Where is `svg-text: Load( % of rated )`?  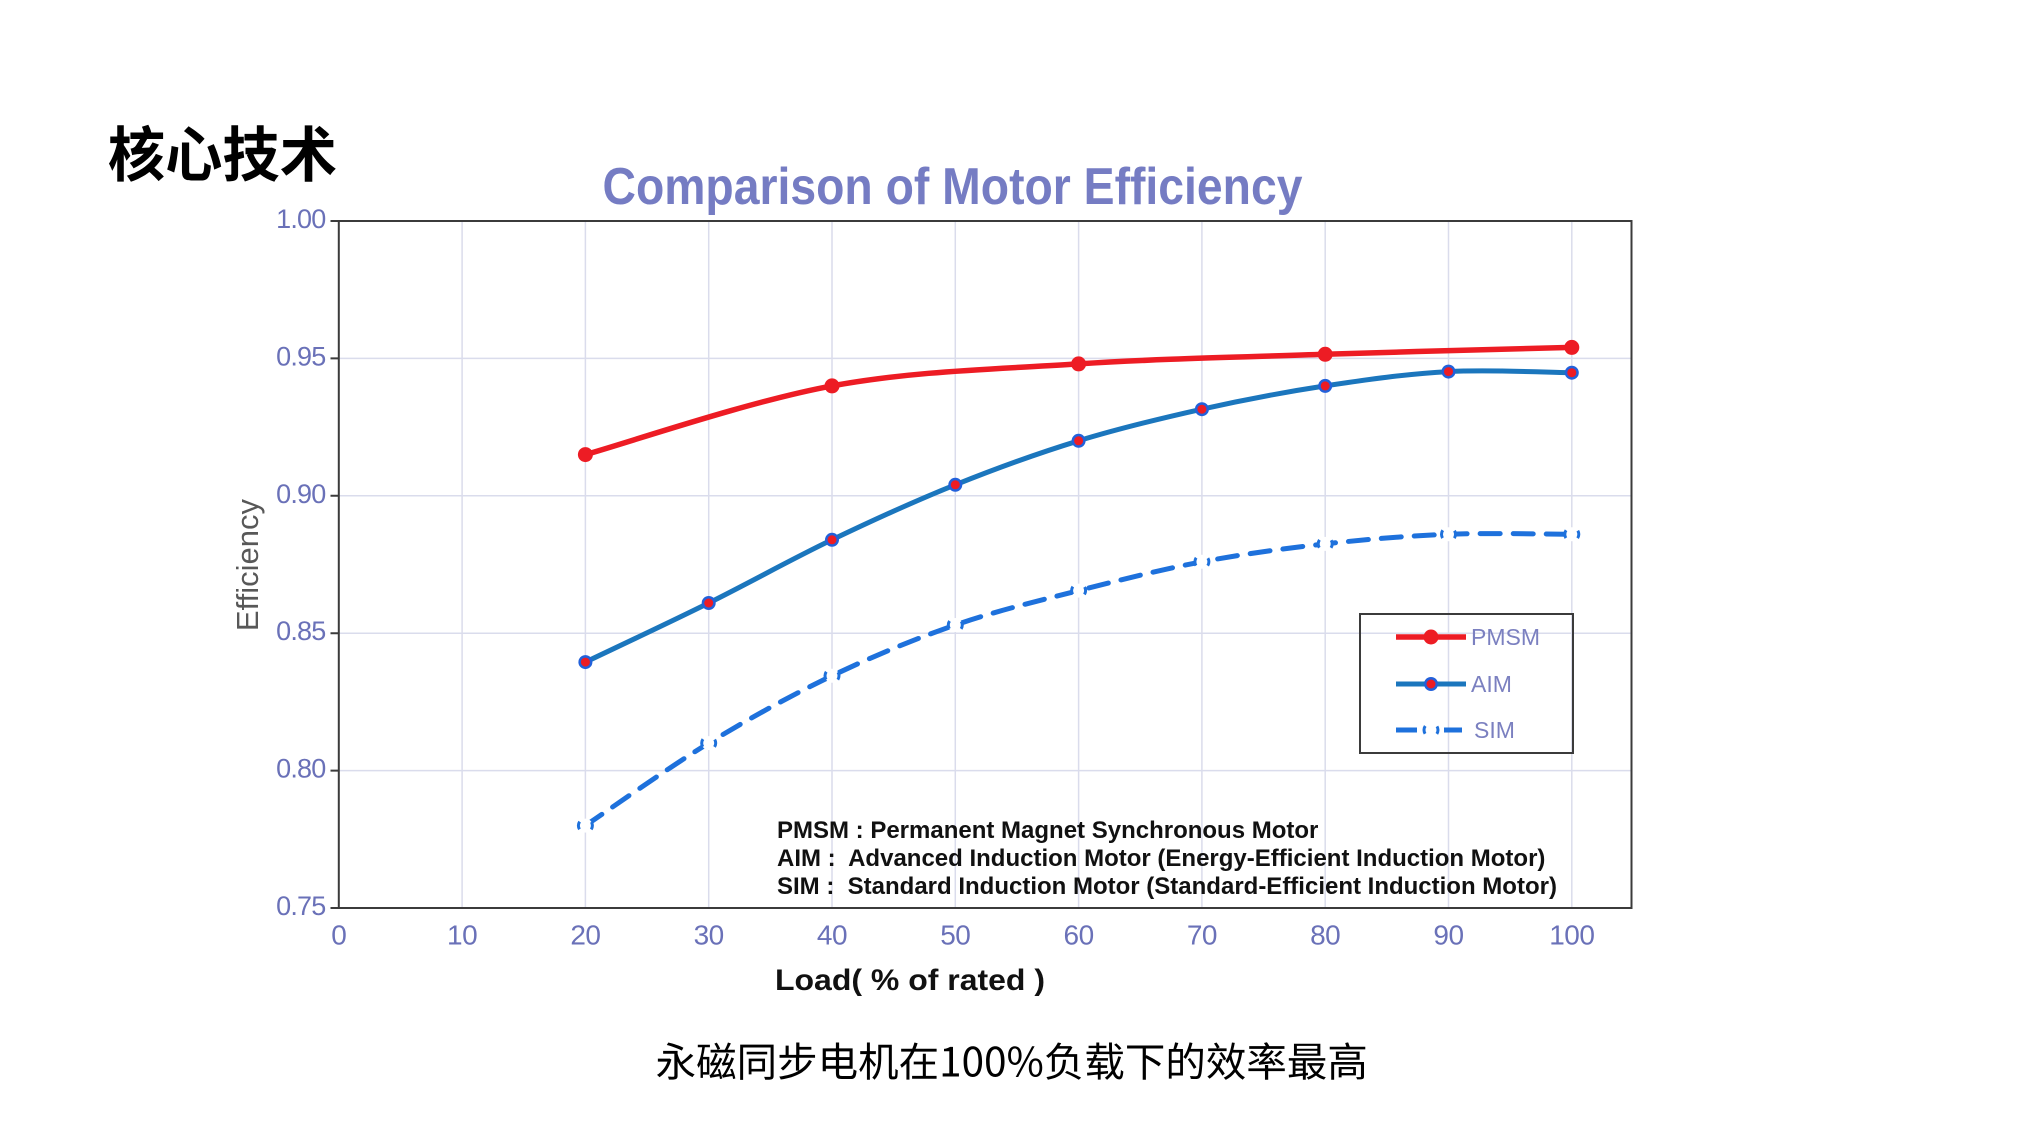
svg-text: Load( % of rated ) is located at coordinates (910, 980).